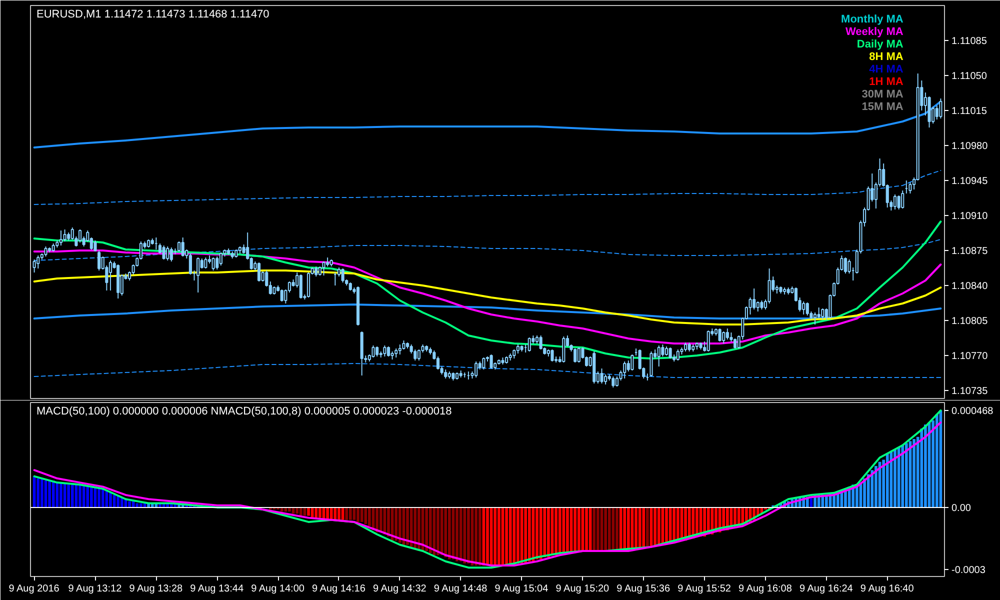 Image resolution: width=1000 pixels, height=600 pixels. Describe the element at coordinates (461, 589) in the screenshot. I see `x-tick-label: 9 Aug 14:48` at that location.